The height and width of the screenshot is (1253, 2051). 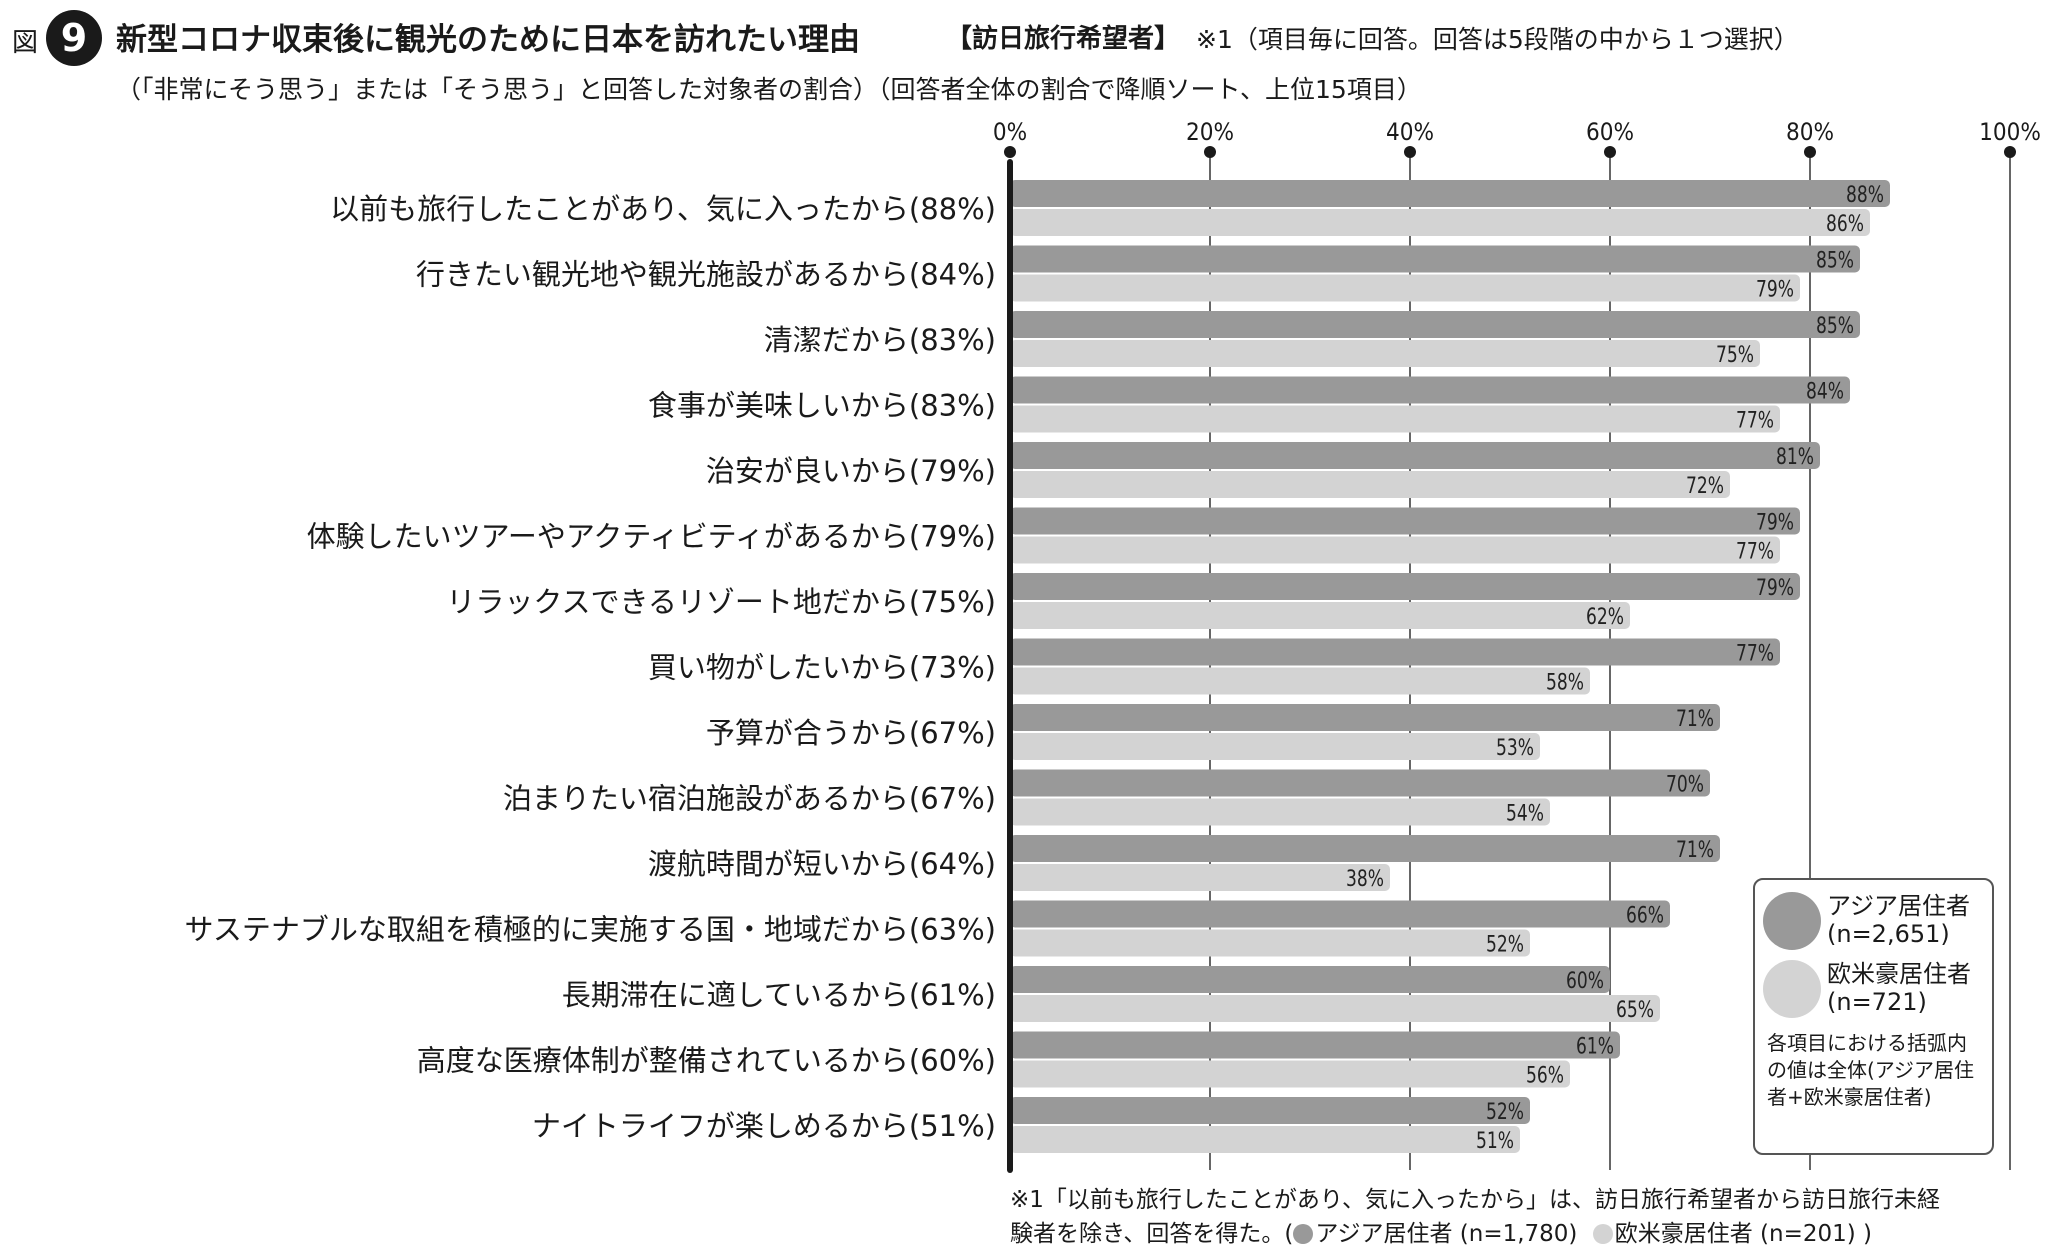 I want to click on data-label: 72%, so click(x=1705, y=486).